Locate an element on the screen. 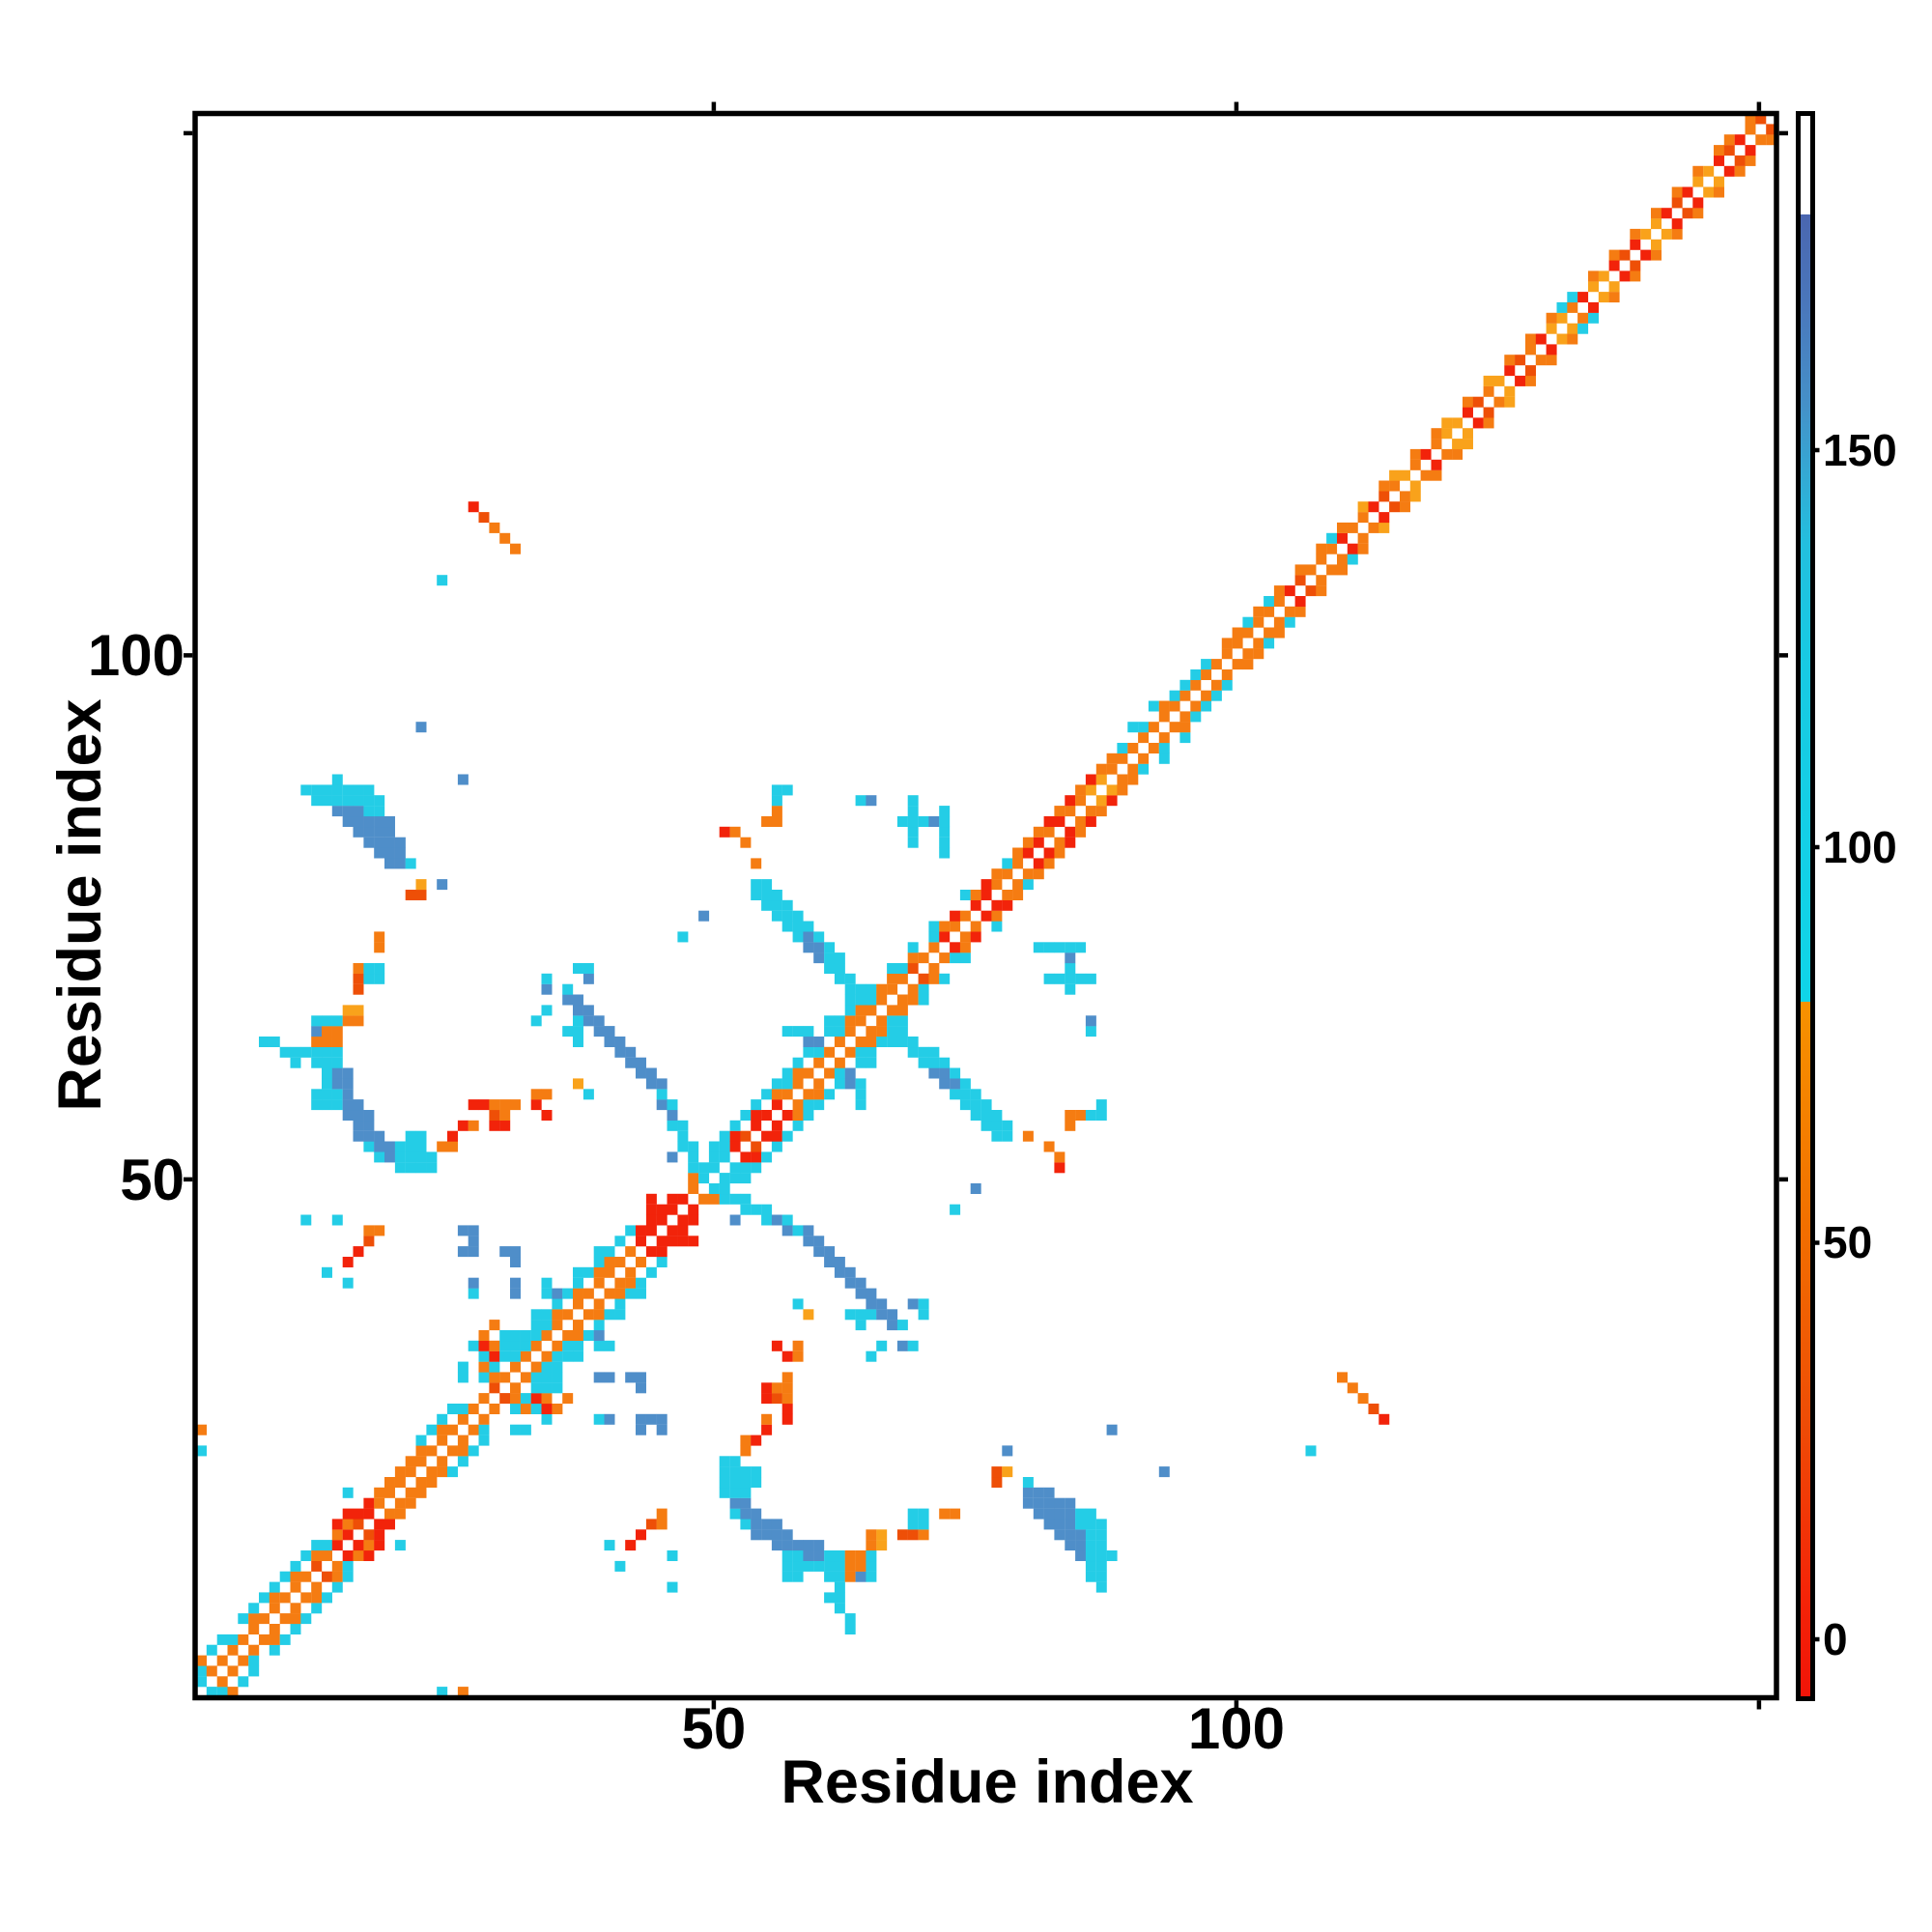 The height and width of the screenshot is (1932, 1932). svg-text: 150 is located at coordinates (1860, 450).